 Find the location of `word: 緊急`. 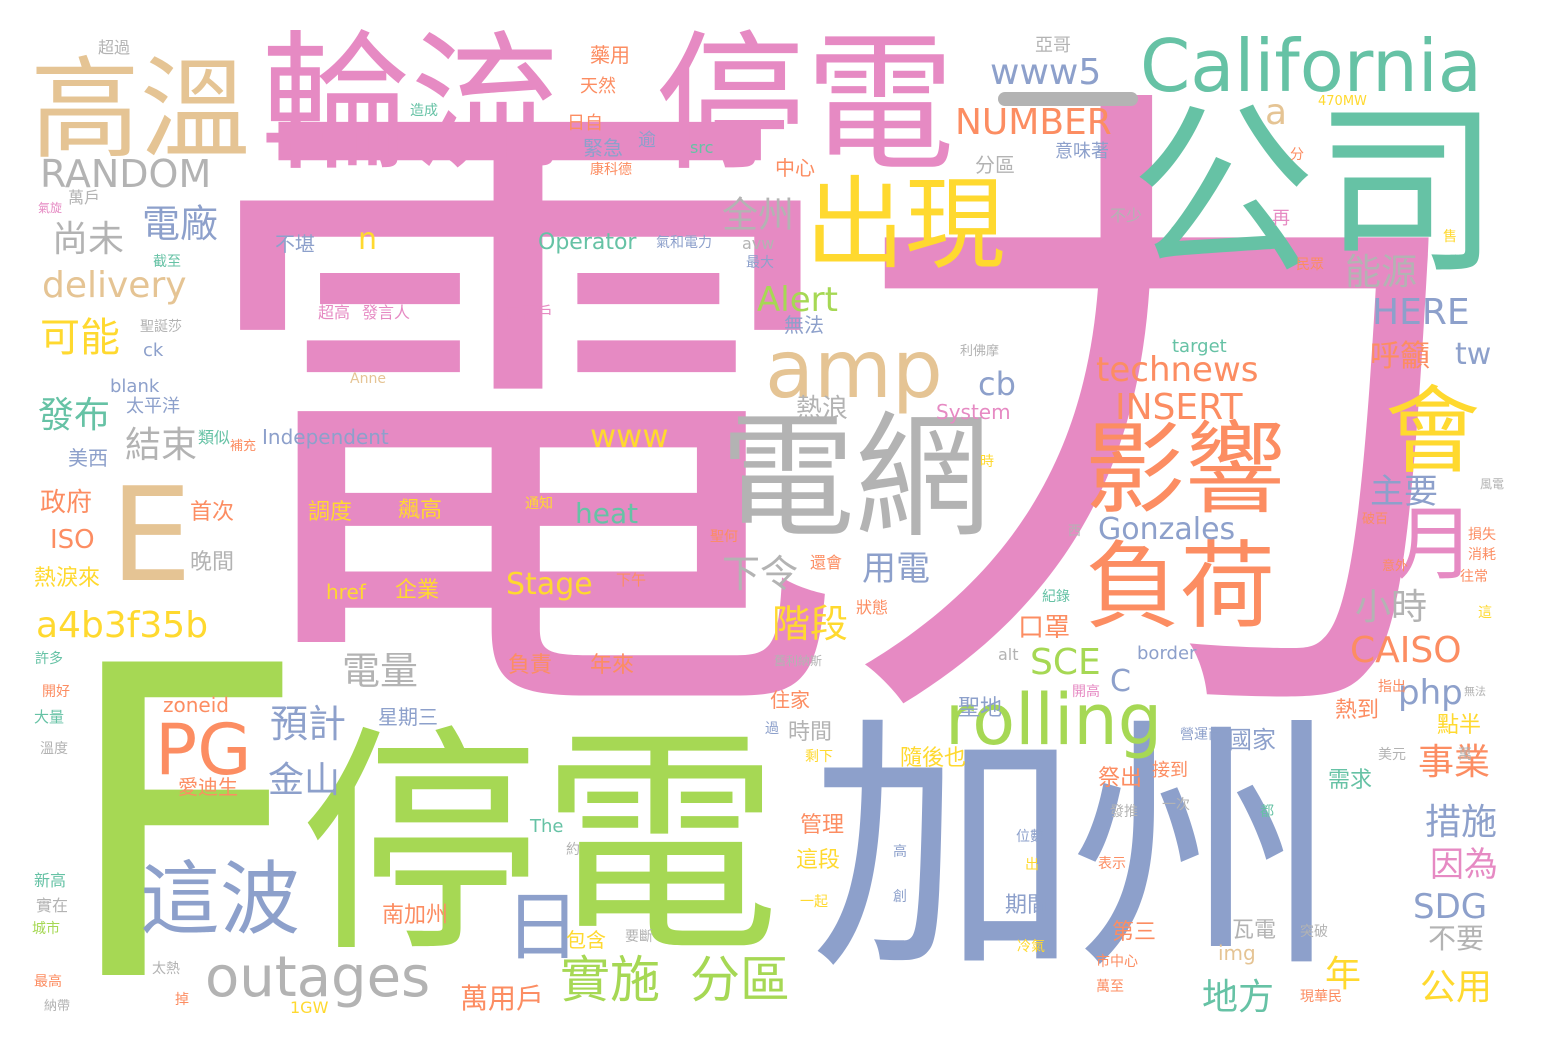

word: 緊急 is located at coordinates (603, 148).